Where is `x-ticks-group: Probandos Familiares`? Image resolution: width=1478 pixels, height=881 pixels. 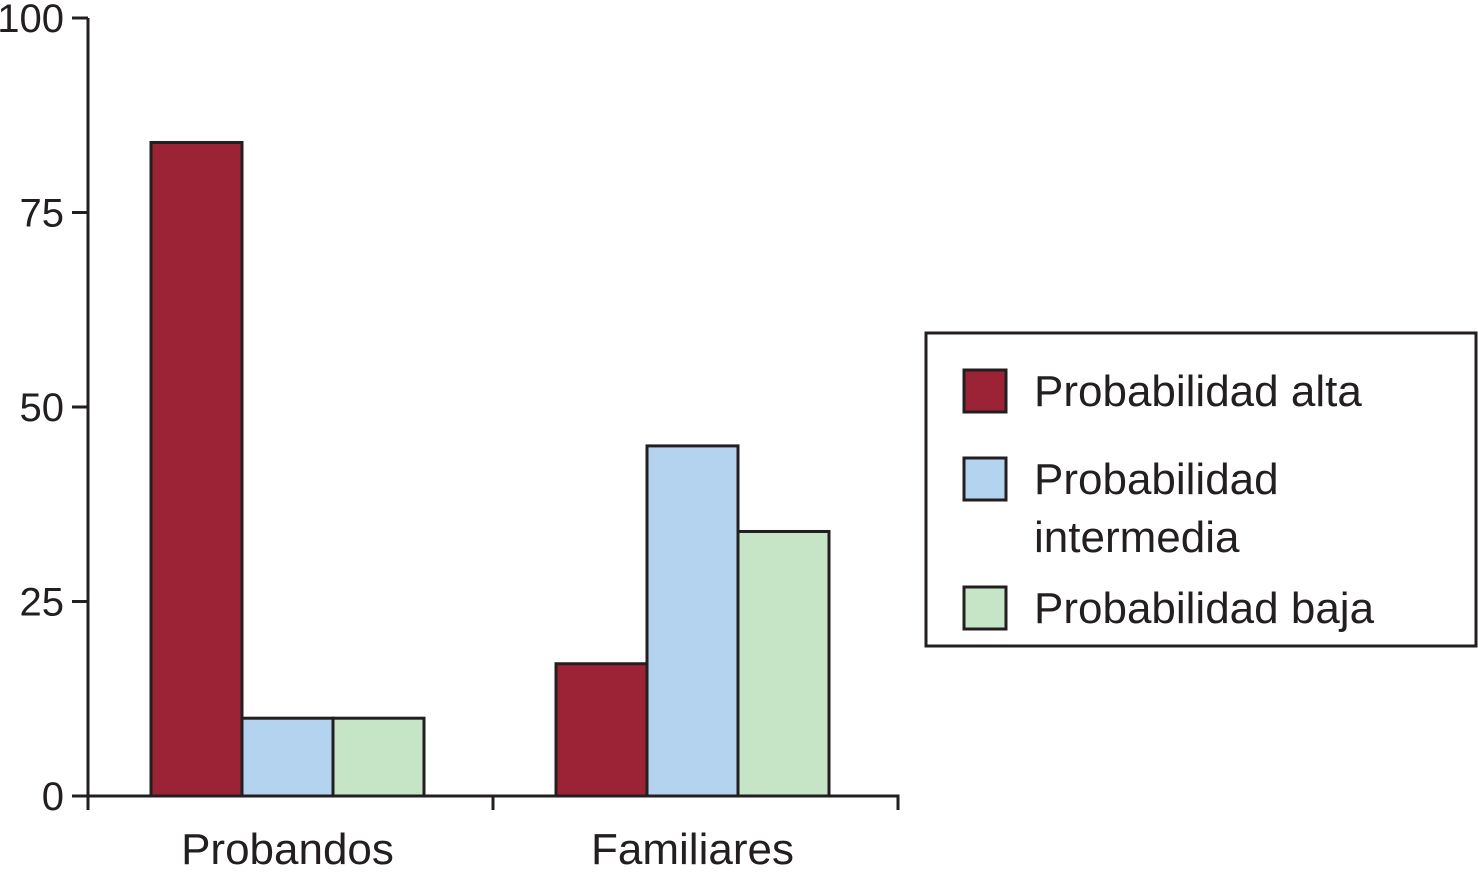 x-ticks-group: Probandos Familiares is located at coordinates (493, 835).